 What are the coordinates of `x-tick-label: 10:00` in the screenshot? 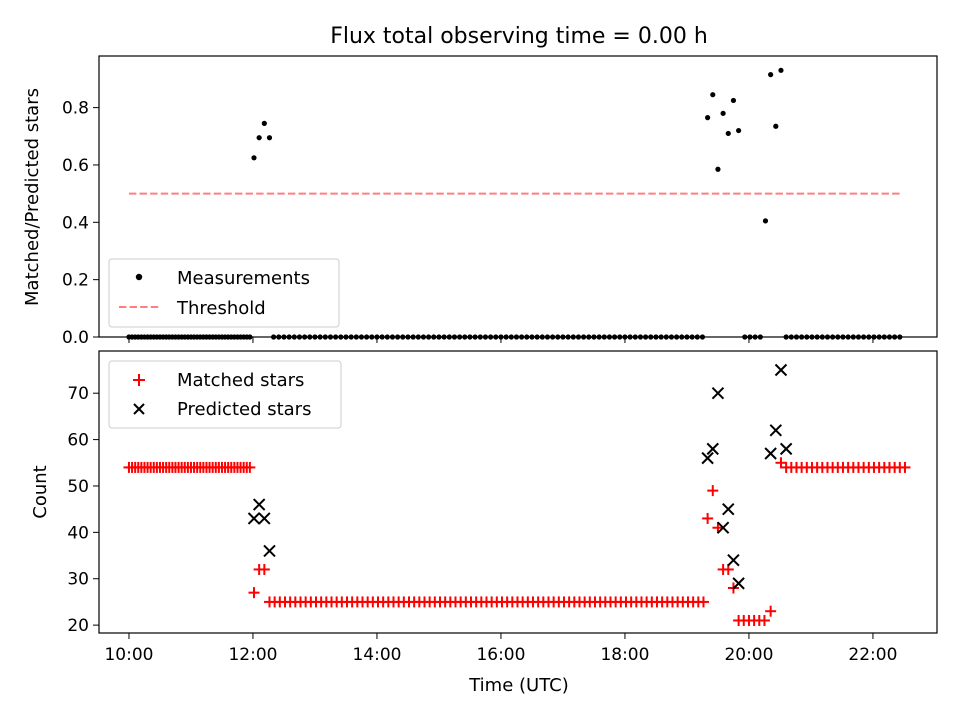 It's located at (128, 655).